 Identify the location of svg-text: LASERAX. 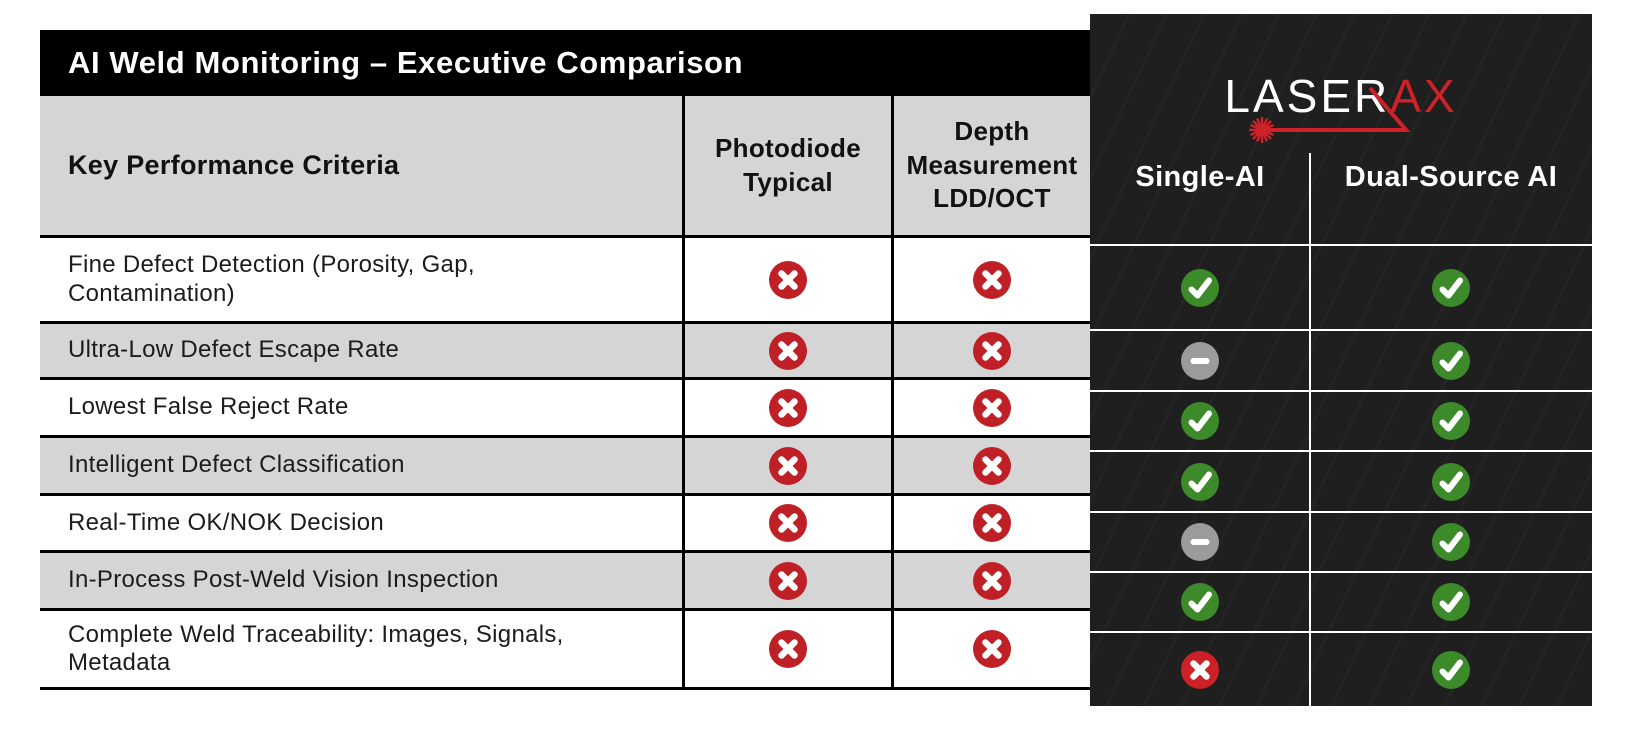
(1340, 96).